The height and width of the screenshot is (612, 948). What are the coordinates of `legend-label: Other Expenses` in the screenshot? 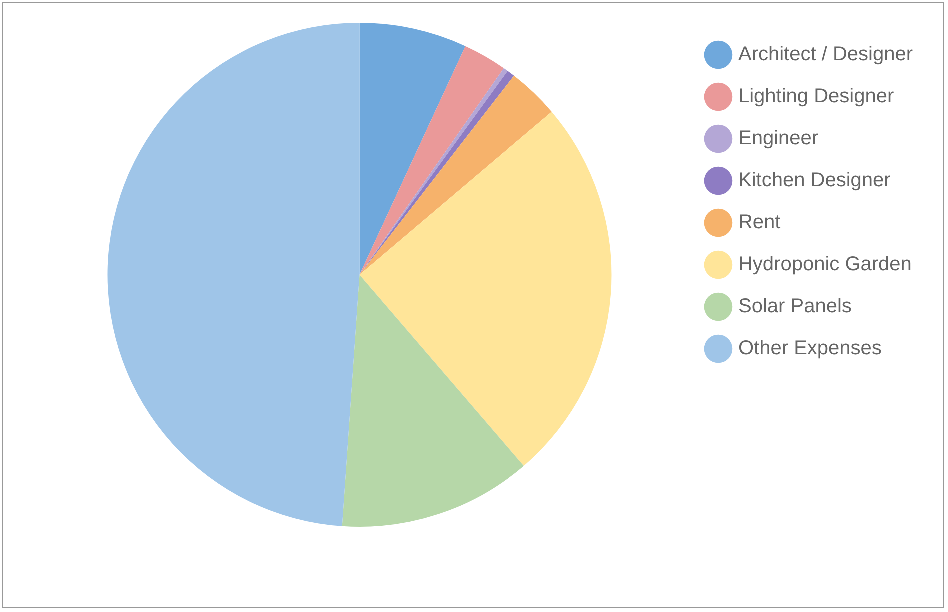 It's located at (810, 349).